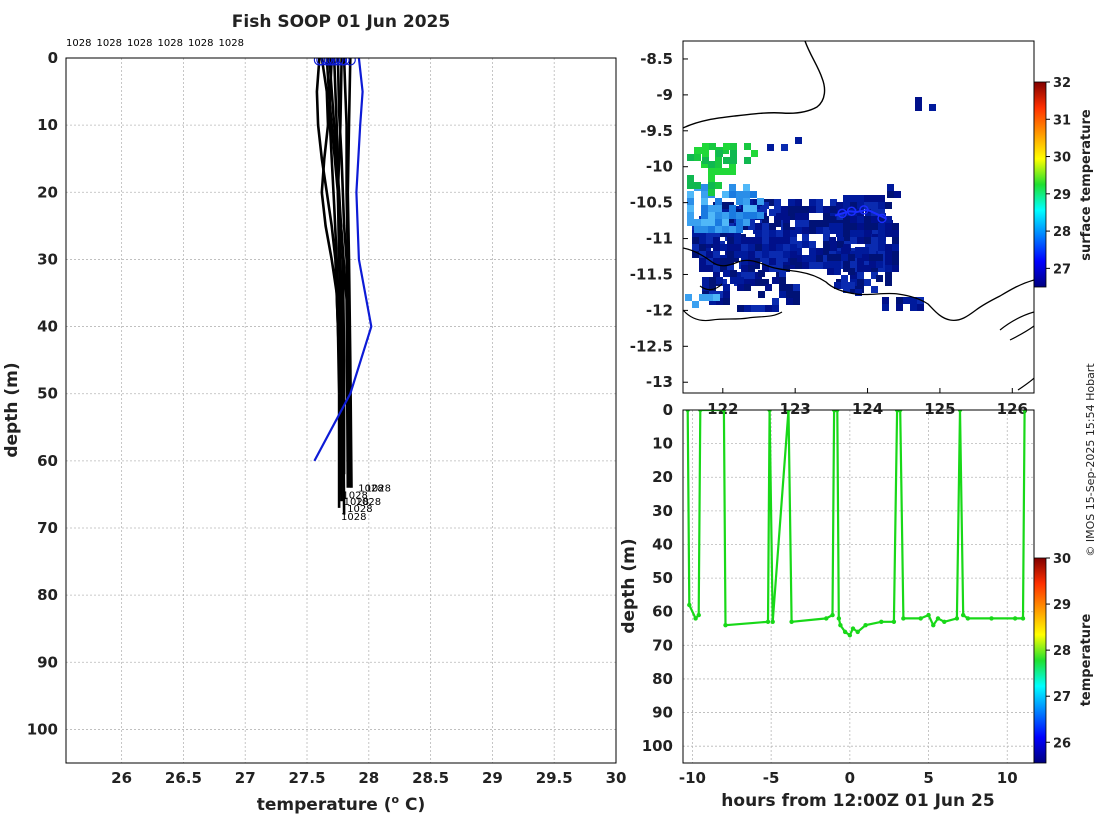  I want to click on profile-ytick-label: 0, so click(53, 58).